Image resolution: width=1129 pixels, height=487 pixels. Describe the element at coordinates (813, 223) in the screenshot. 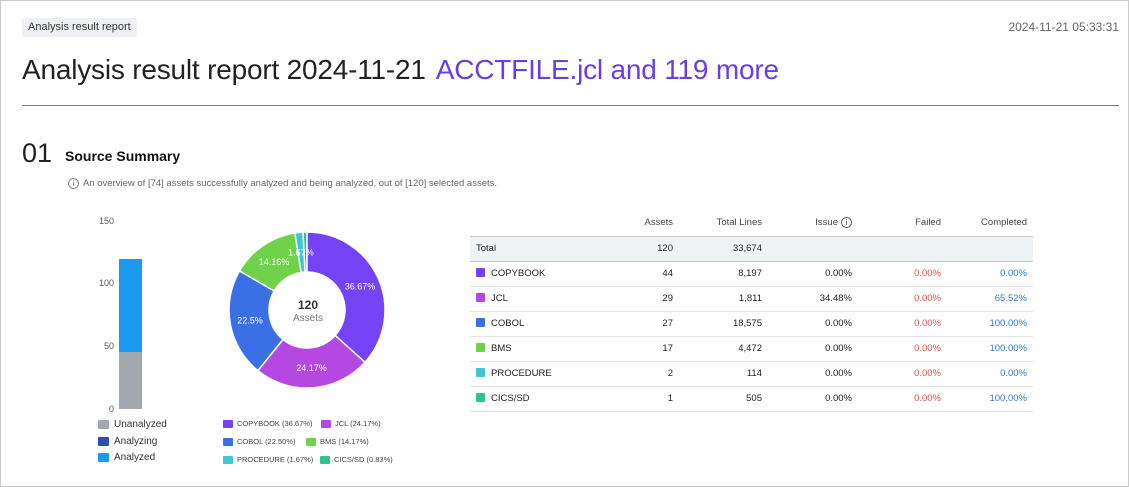

I see `column-header-issue: Issue i` at that location.